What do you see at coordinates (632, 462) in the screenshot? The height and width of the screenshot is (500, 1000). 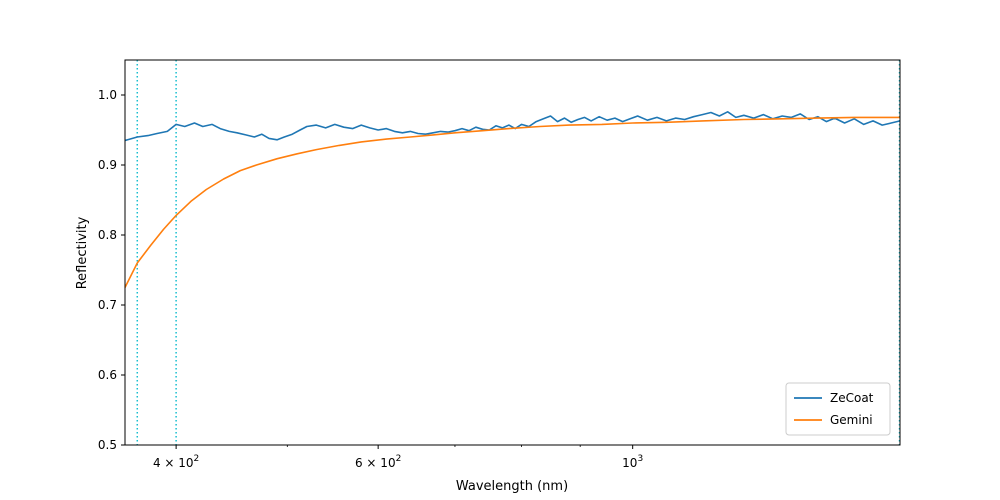 I see `x-tick-label: 103` at bounding box center [632, 462].